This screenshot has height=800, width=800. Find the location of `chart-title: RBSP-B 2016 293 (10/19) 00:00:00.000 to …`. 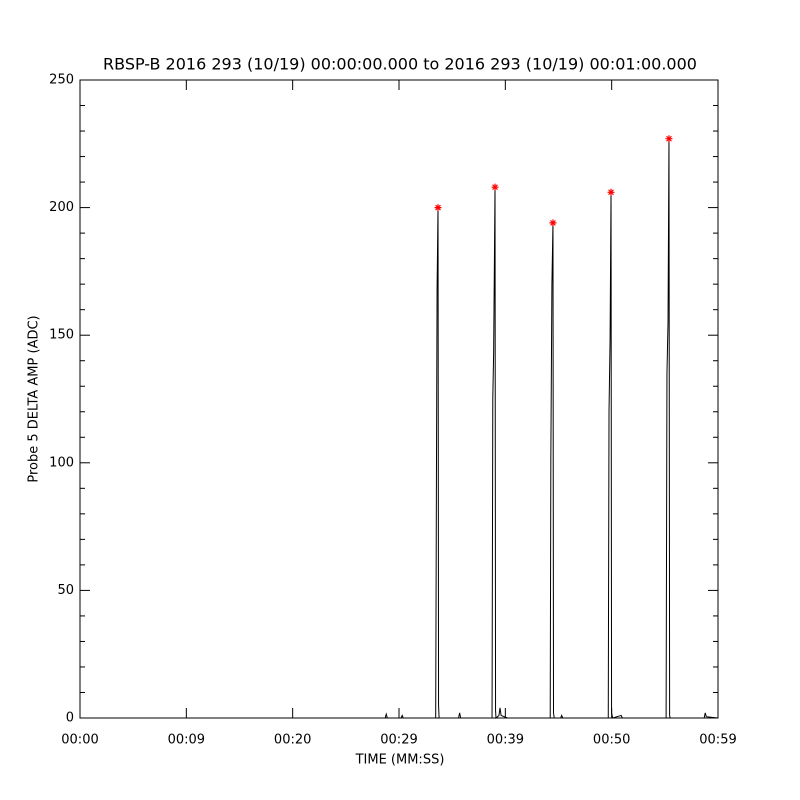

chart-title: RBSP-B 2016 293 (10/19) 00:00:00.000 to … is located at coordinates (400, 64).